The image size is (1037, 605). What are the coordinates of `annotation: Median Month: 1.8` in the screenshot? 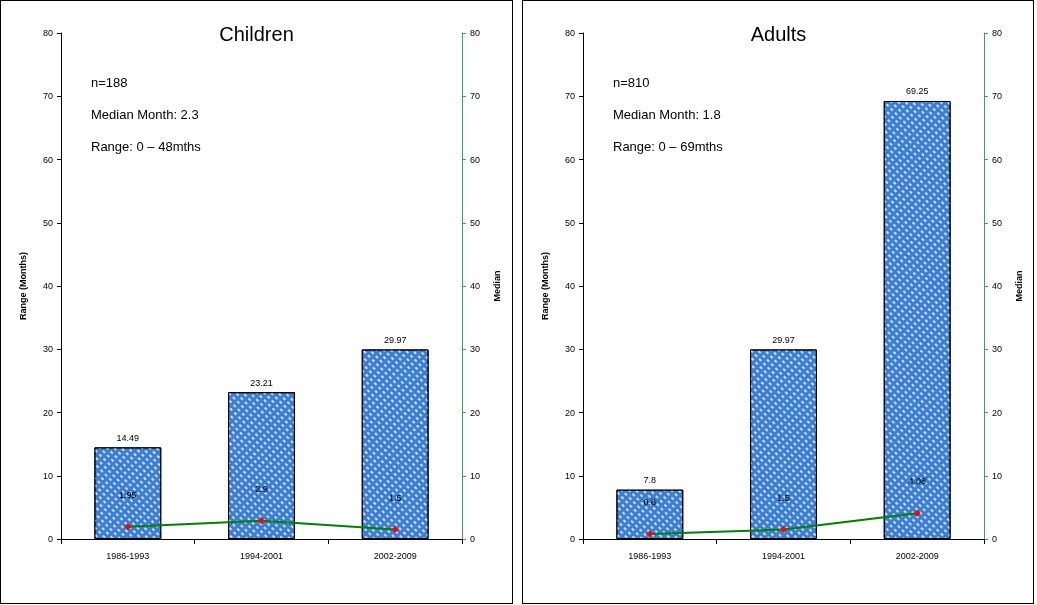 It's located at (666, 114).